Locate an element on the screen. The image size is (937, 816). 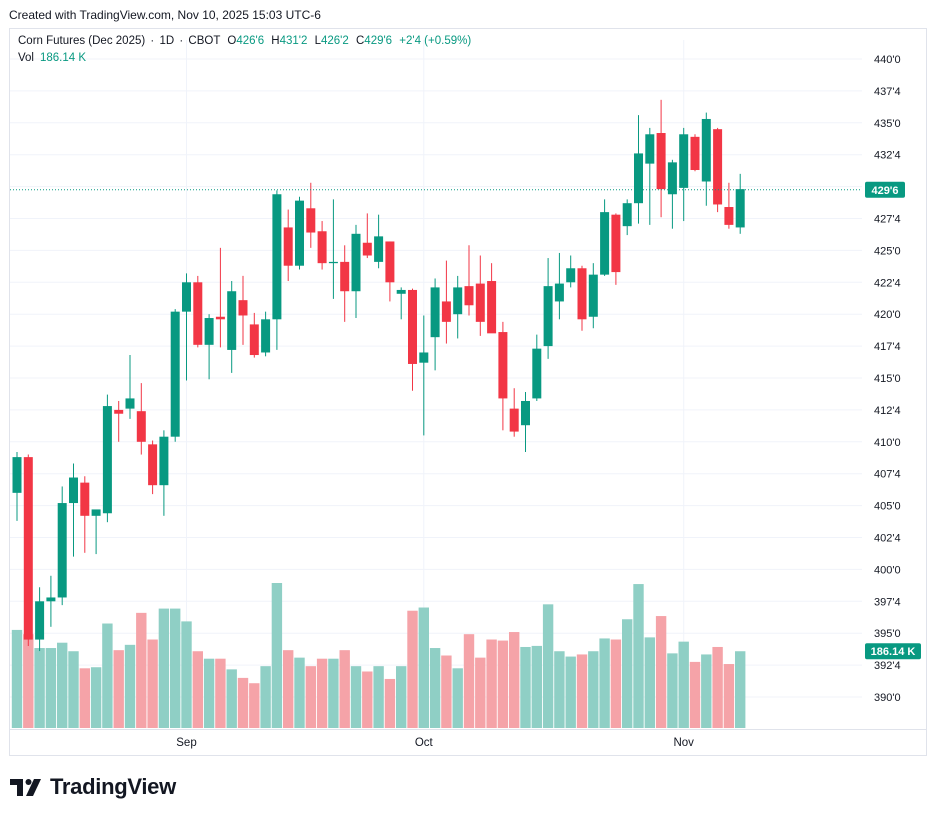
last-volume-badge is located at coordinates (893, 651).